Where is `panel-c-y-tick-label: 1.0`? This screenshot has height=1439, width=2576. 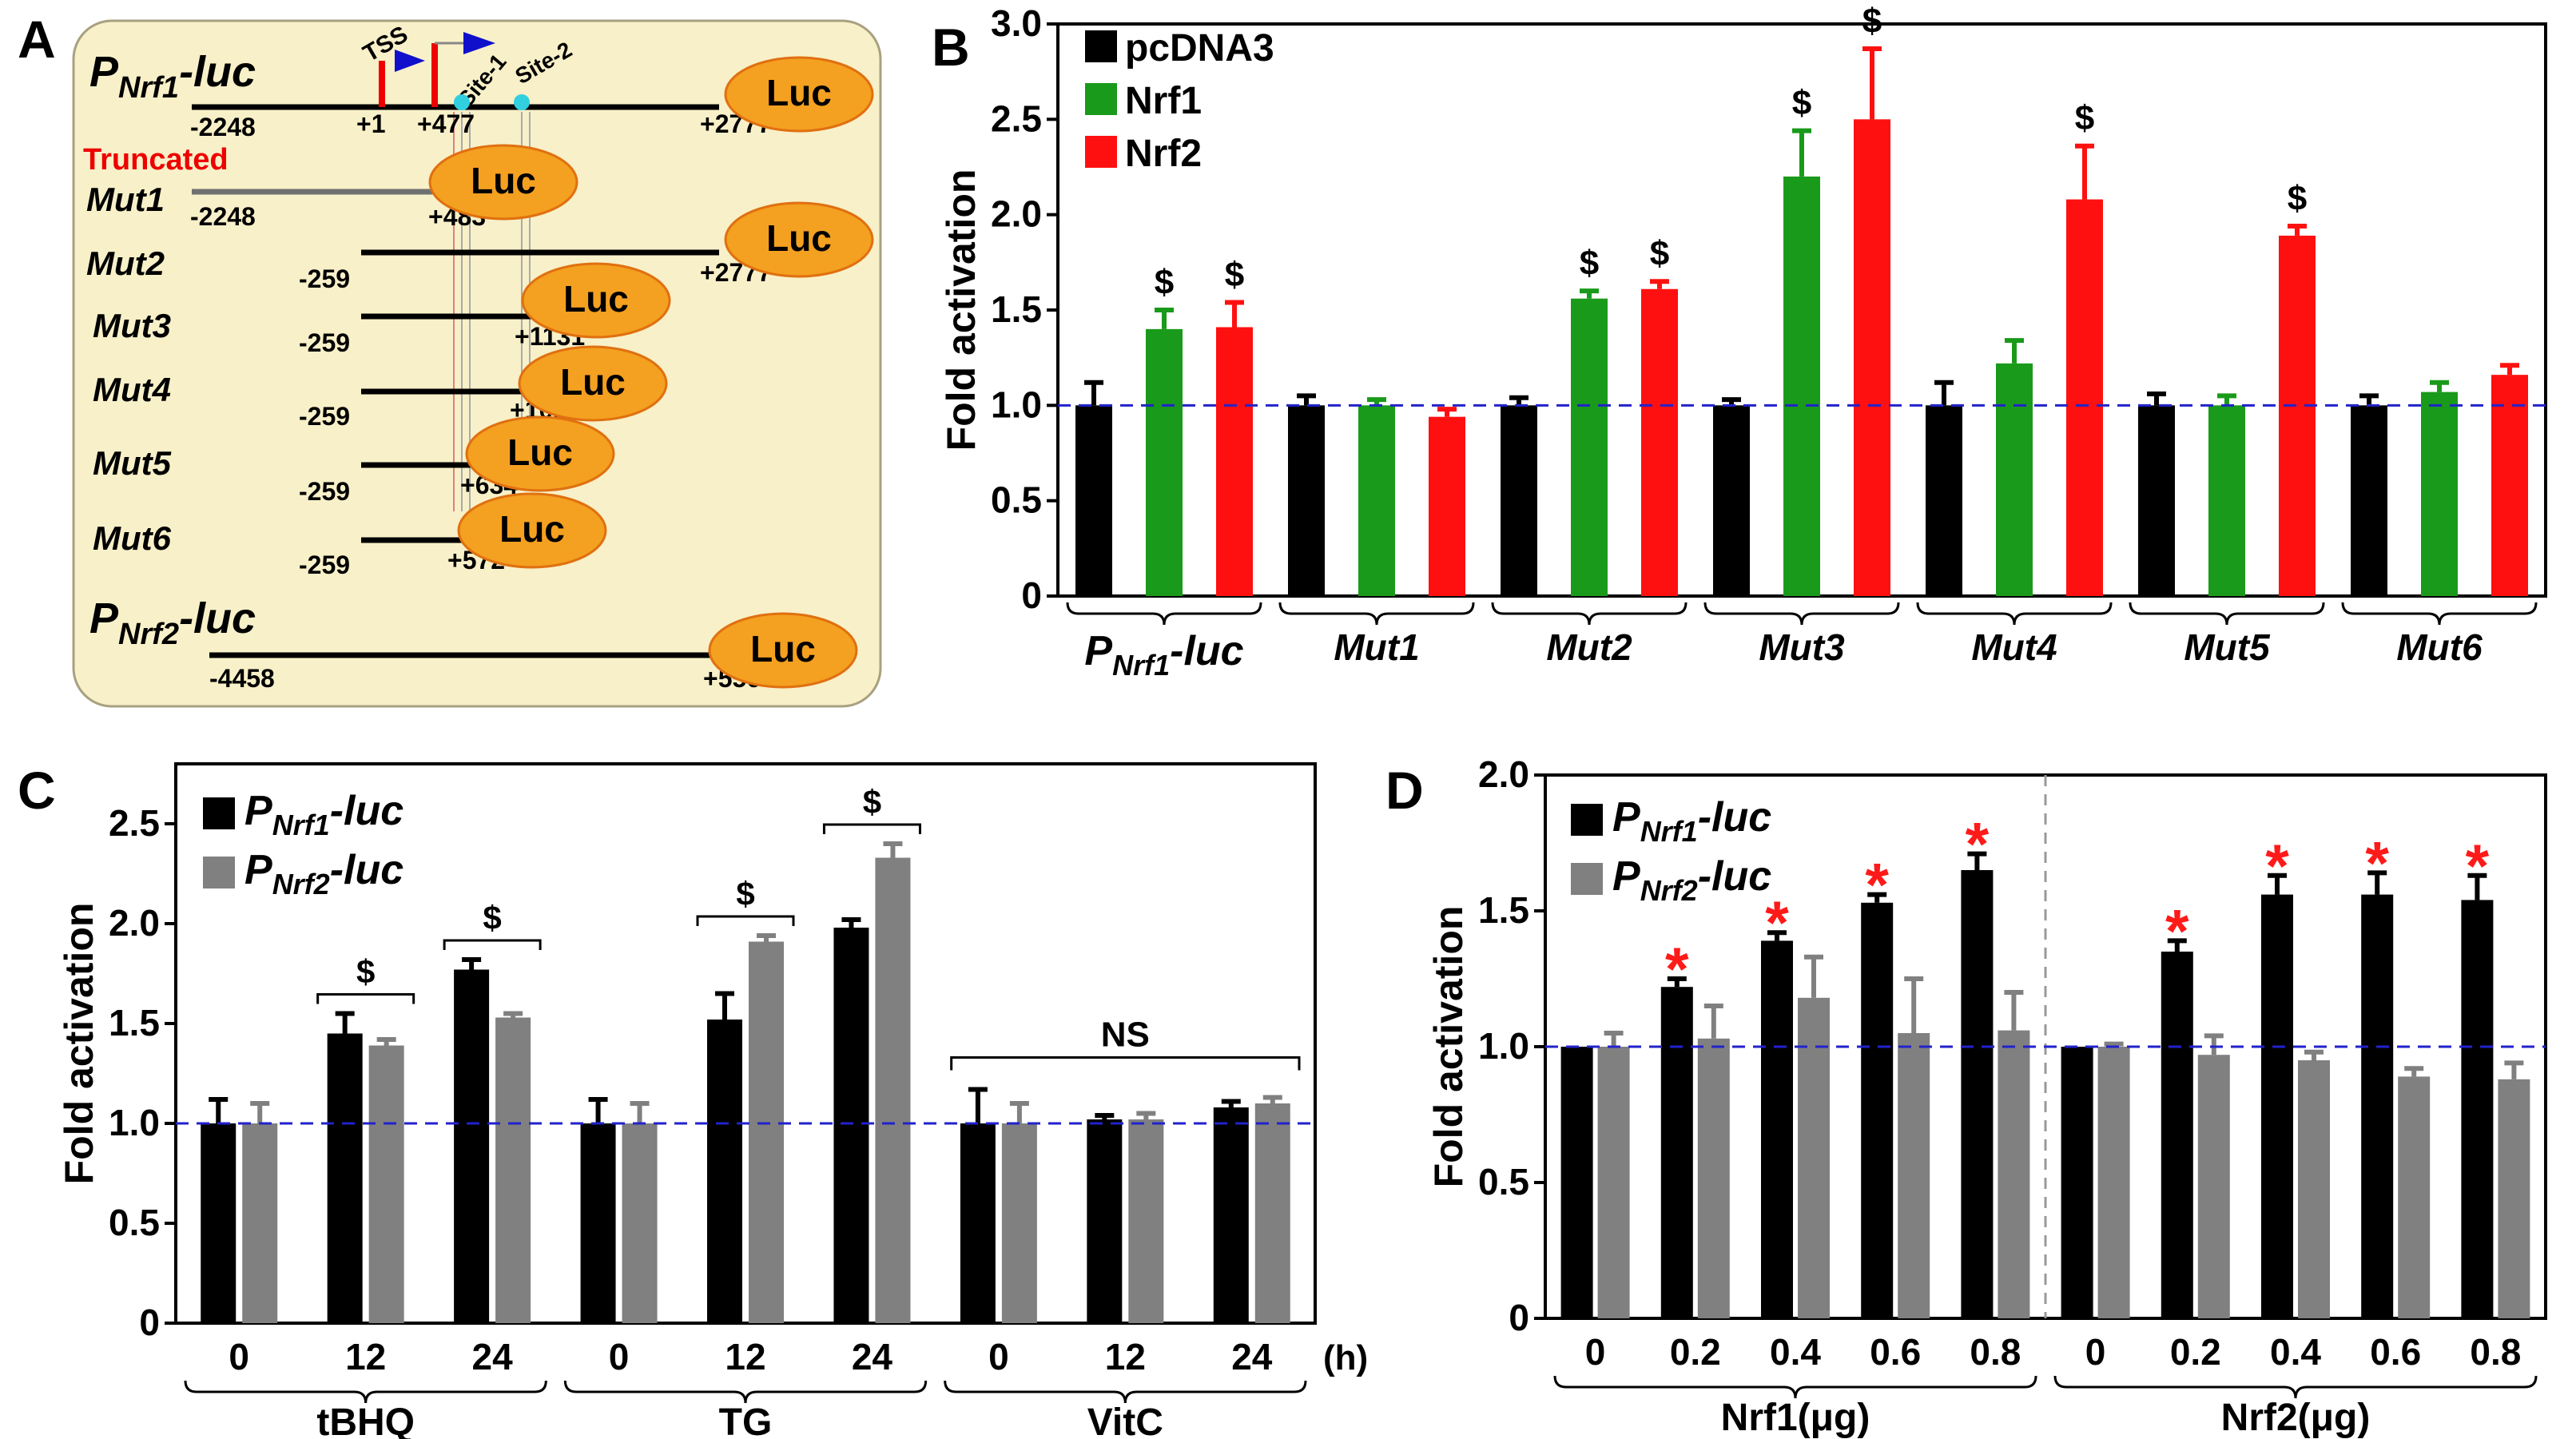 panel-c-y-tick-label: 1.0 is located at coordinates (134, 1122).